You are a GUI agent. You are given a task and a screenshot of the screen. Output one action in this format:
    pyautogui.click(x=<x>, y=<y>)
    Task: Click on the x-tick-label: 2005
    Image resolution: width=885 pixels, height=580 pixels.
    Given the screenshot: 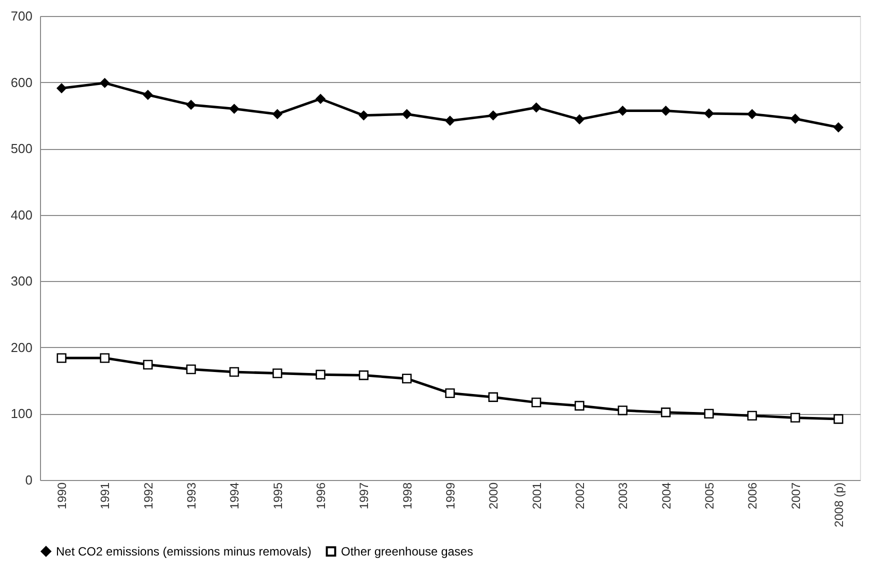 What is the action you would take?
    pyautogui.click(x=709, y=496)
    